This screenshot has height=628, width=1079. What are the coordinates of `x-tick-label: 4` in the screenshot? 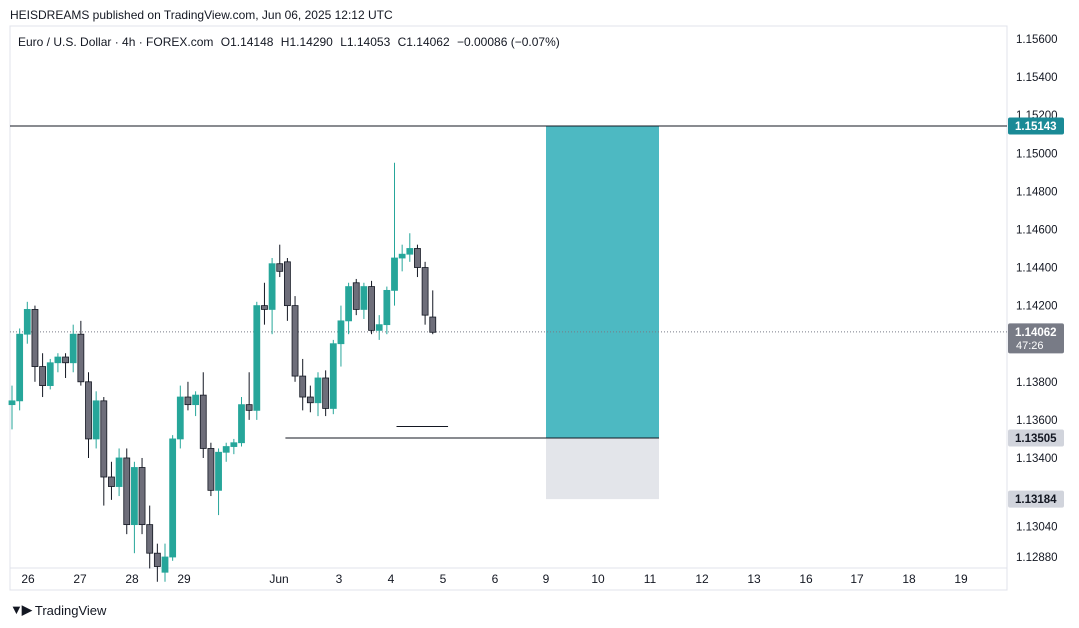 It's located at (391, 579).